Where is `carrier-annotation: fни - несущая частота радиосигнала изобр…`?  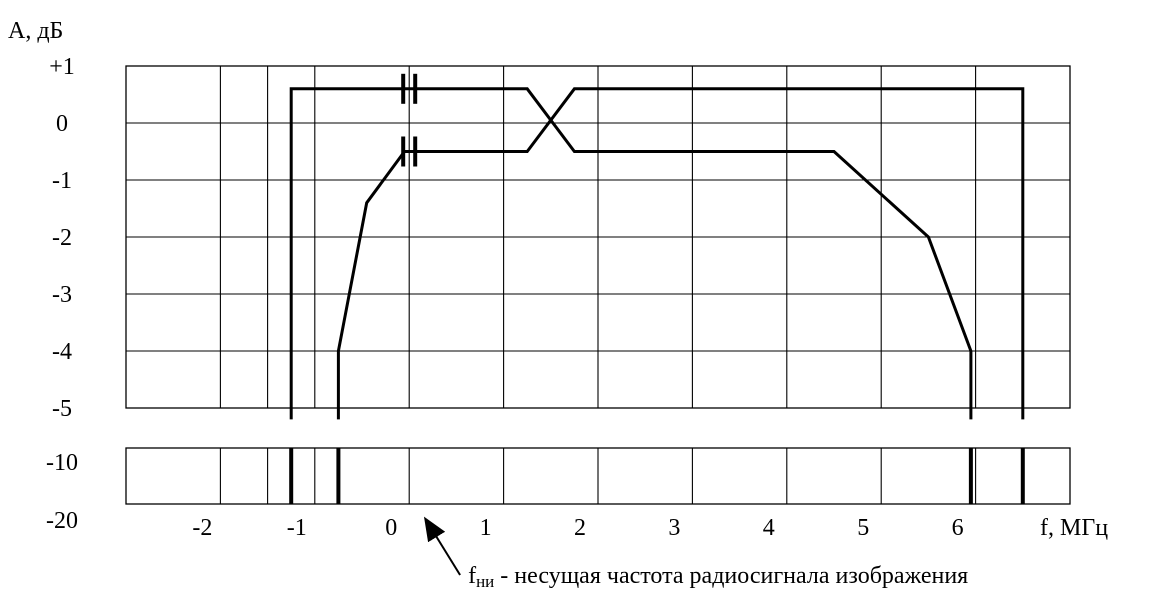 carrier-annotation: fни - несущая частота радиосигнала изобр… is located at coordinates (695, 553).